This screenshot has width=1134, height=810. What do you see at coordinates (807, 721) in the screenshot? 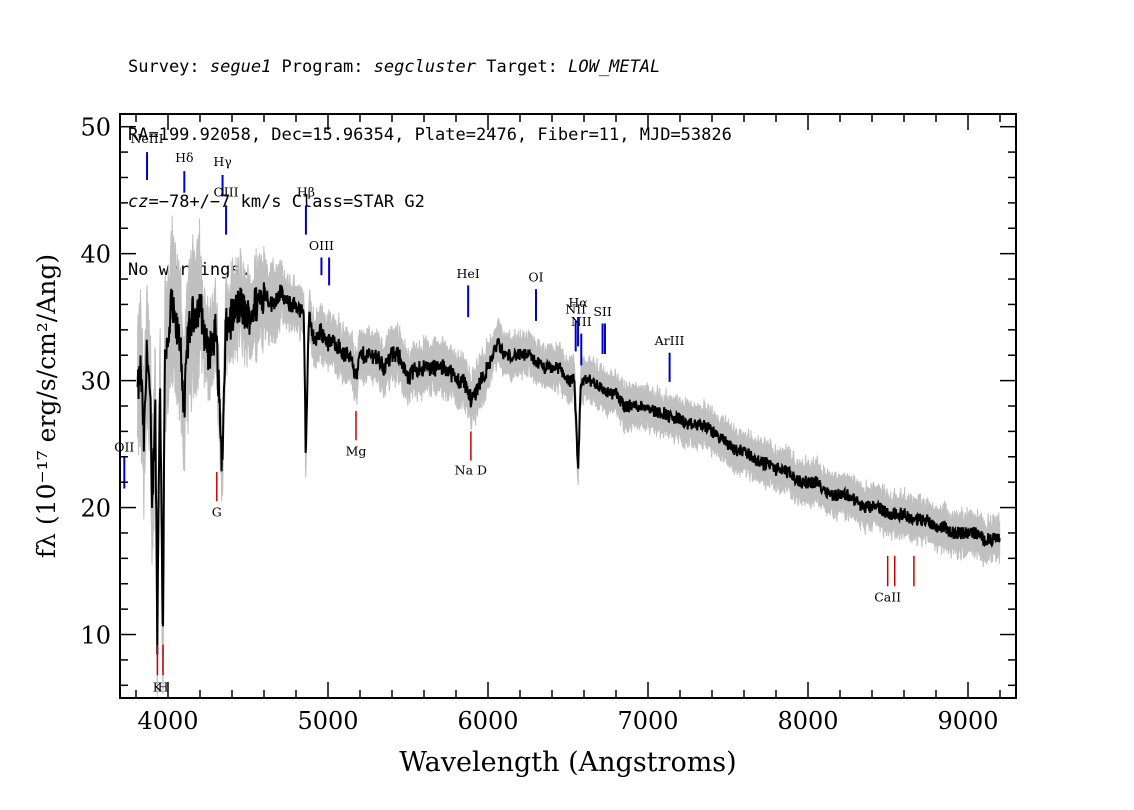
I see `x-tick-label: 8000` at bounding box center [807, 721].